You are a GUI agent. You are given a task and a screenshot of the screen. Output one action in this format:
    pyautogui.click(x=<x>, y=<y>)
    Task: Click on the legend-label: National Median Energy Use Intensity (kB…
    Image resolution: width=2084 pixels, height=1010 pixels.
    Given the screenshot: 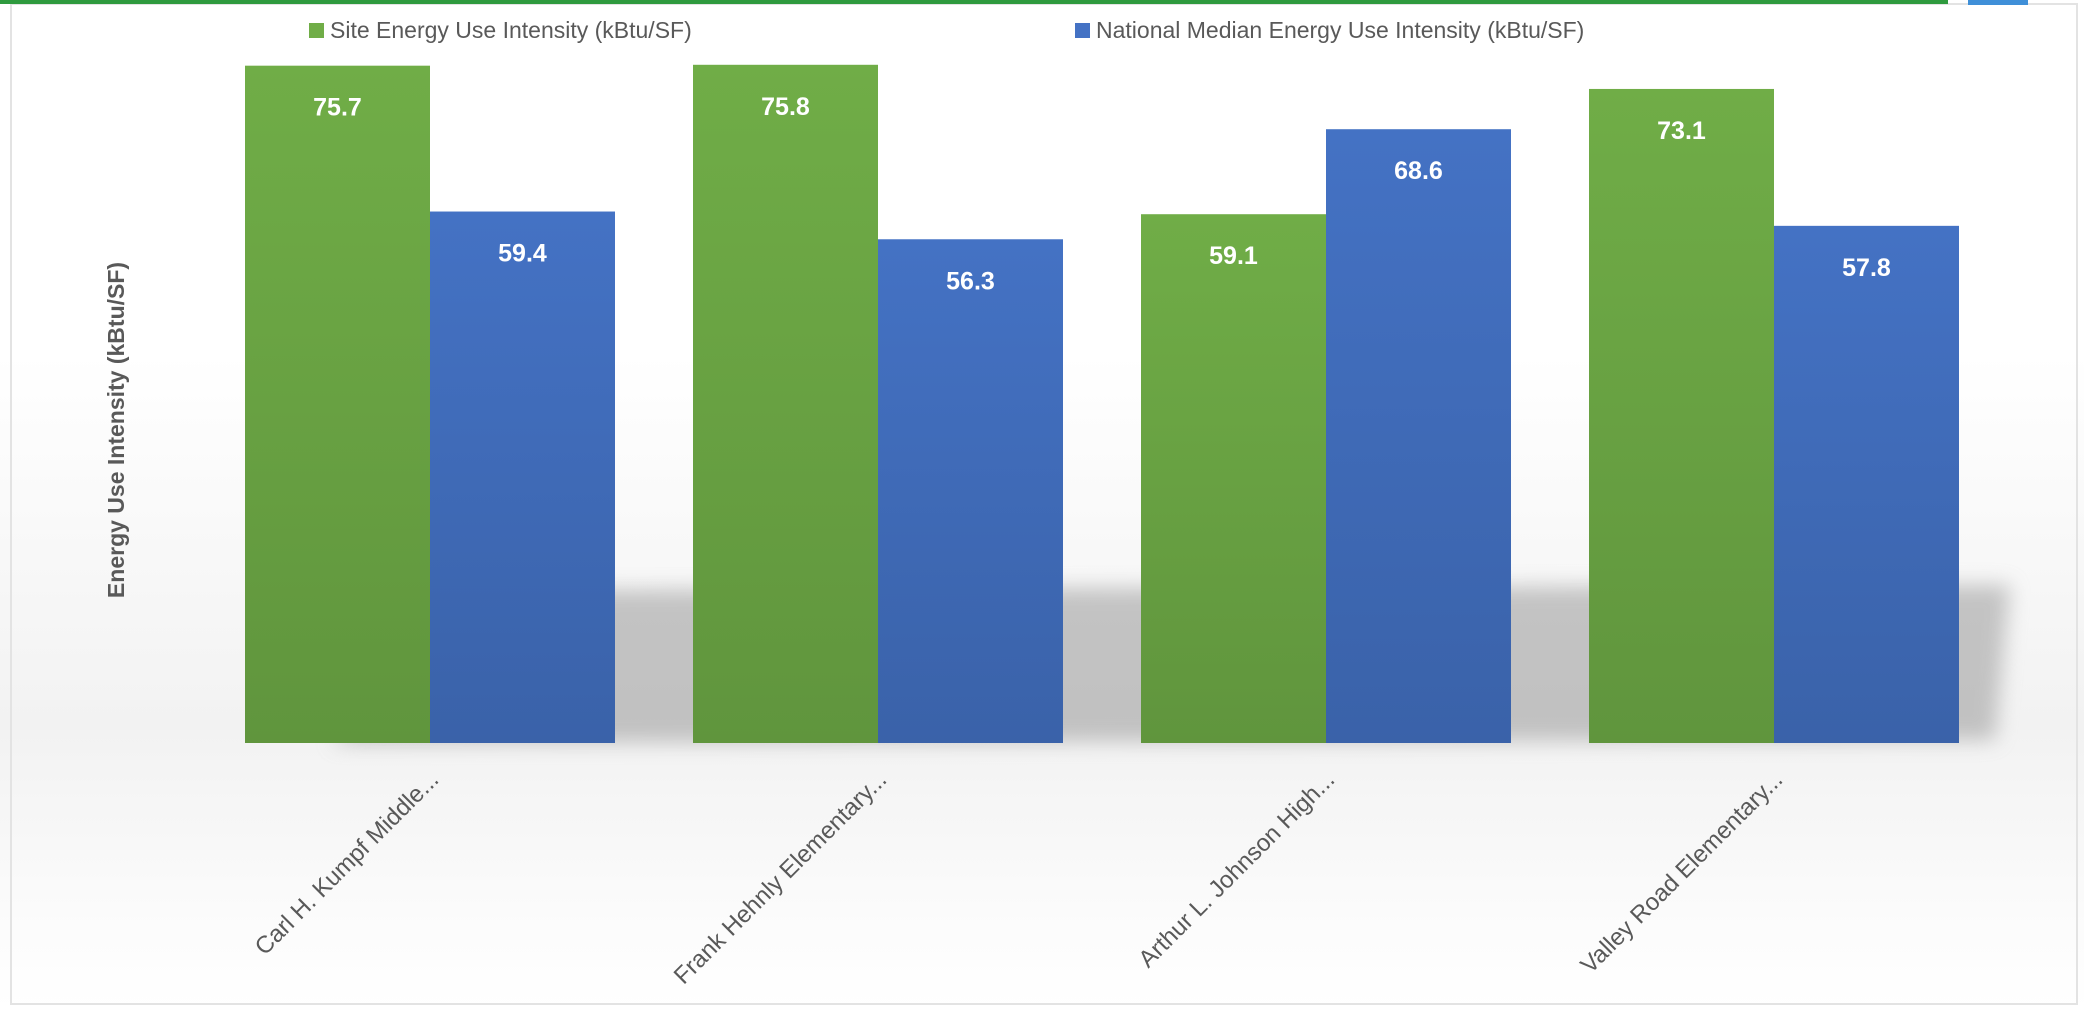 What is the action you would take?
    pyautogui.click(x=1340, y=30)
    